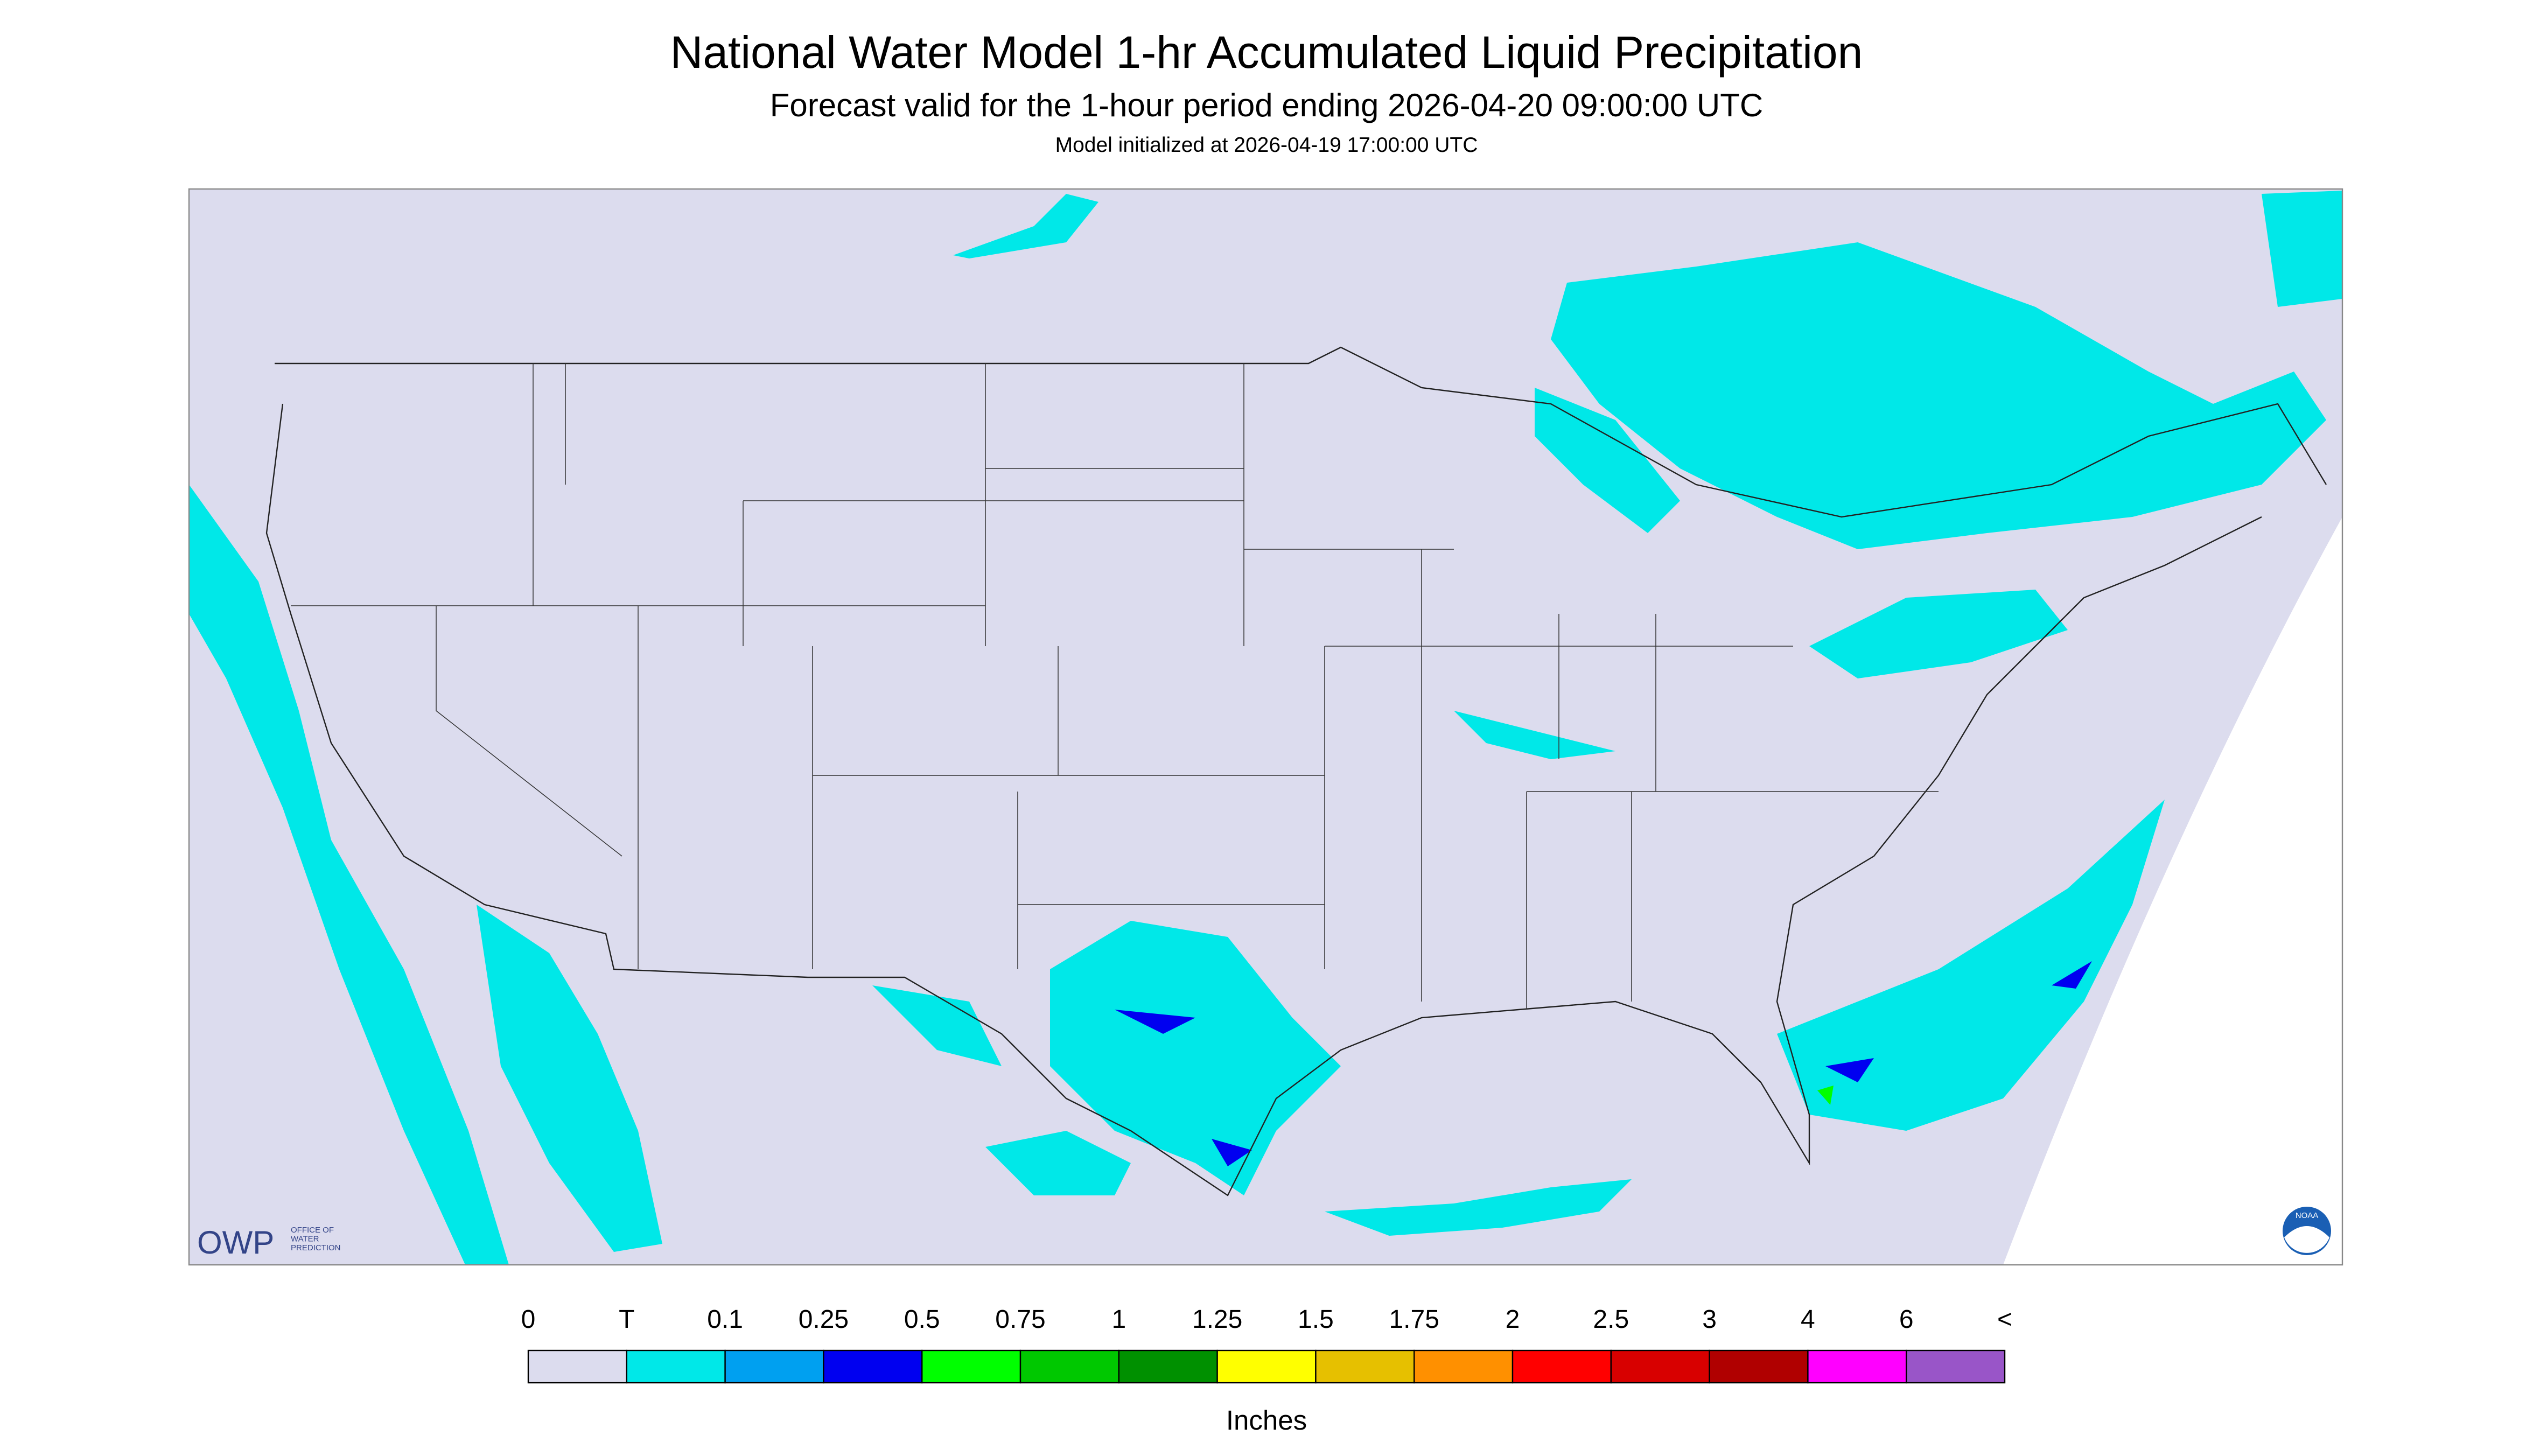  I want to click on legend-label: 0.25, so click(824, 1319).